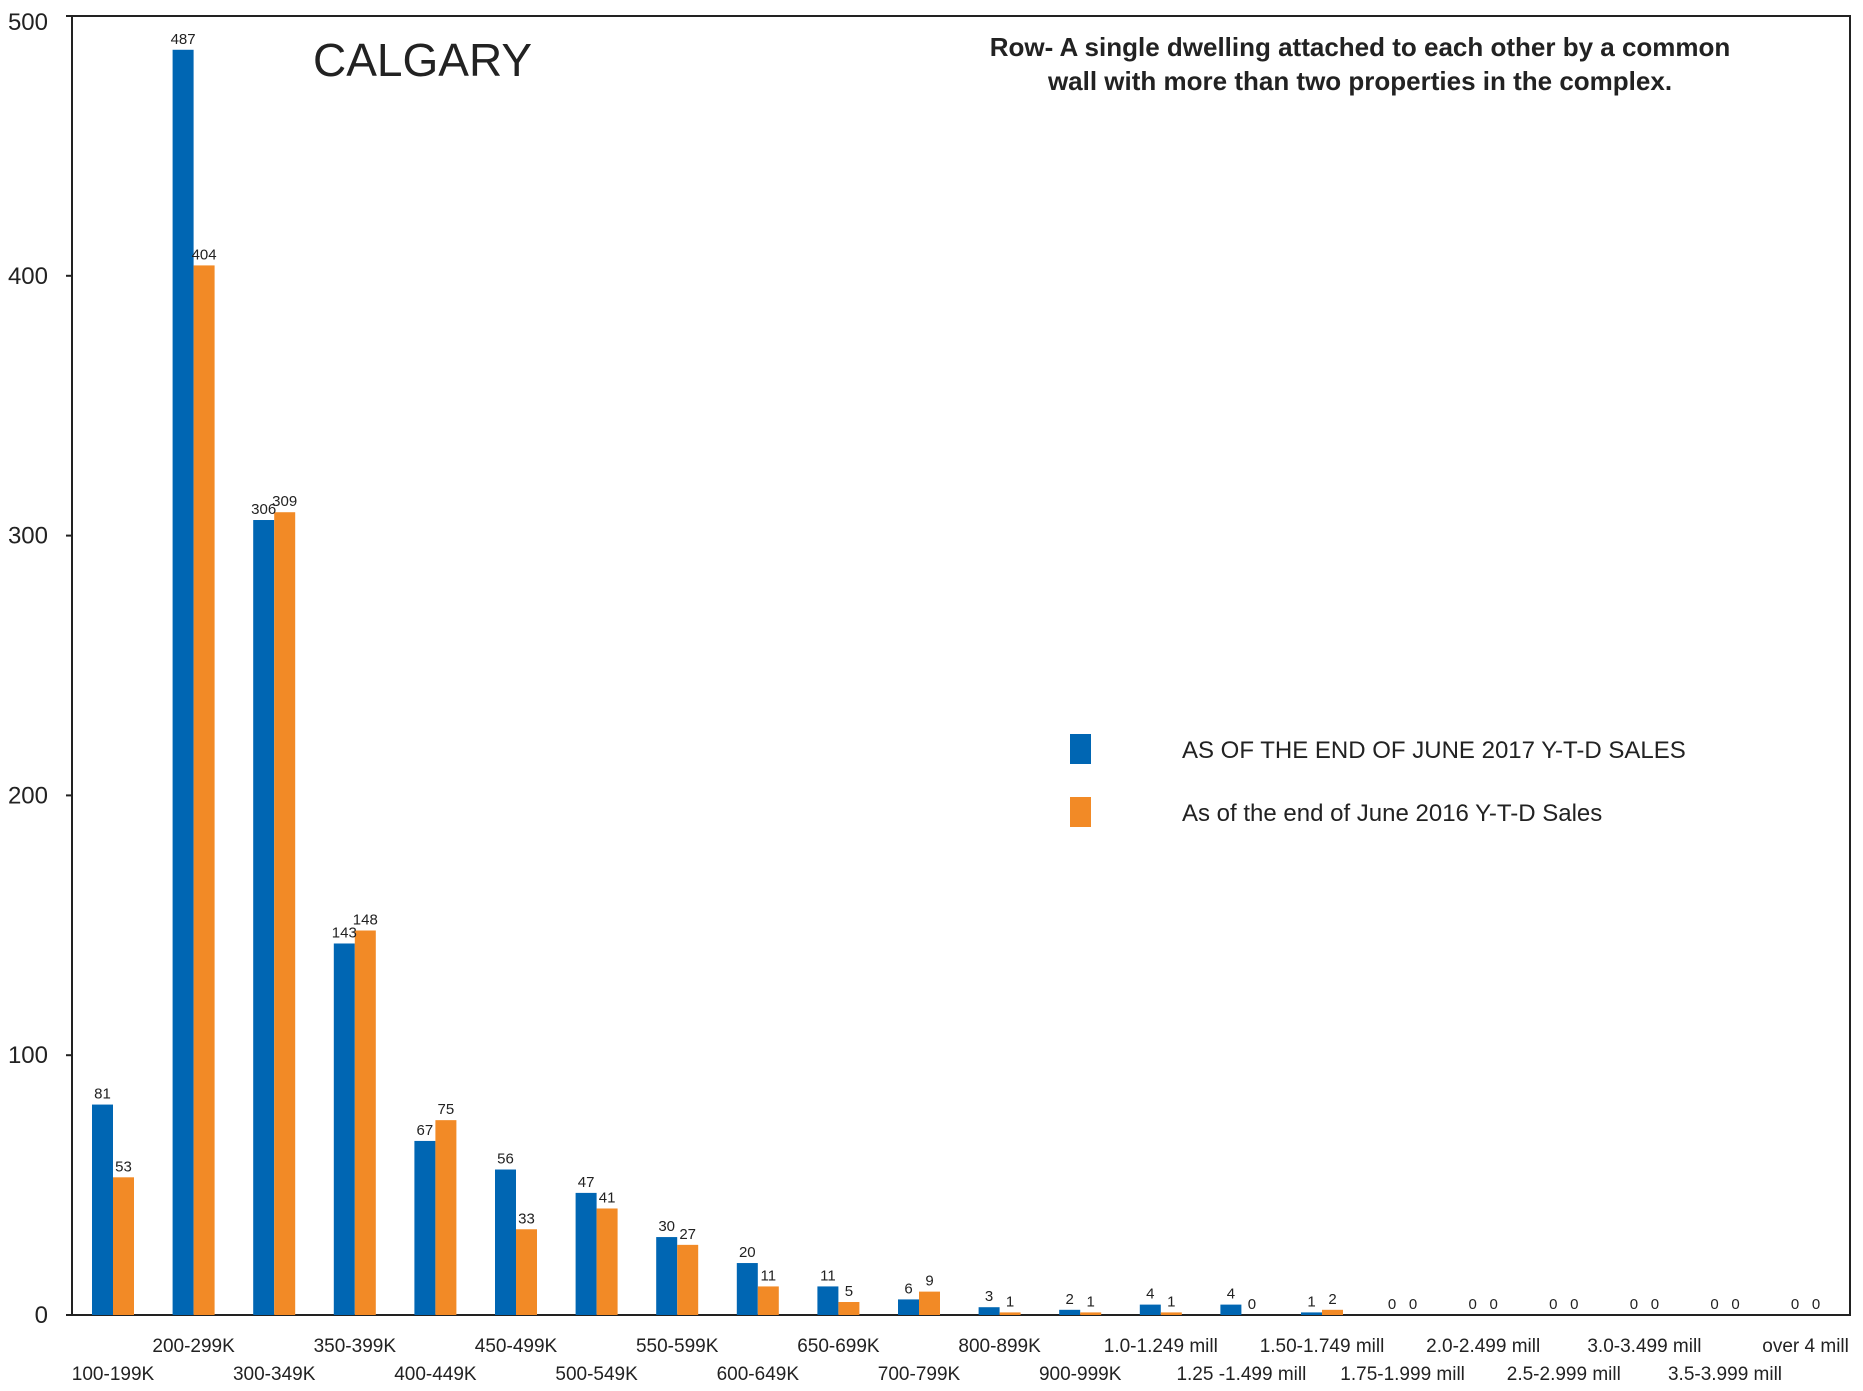 The image size is (1863, 1391). What do you see at coordinates (41, 1315) in the screenshot?
I see `y-tick-label: 0` at bounding box center [41, 1315].